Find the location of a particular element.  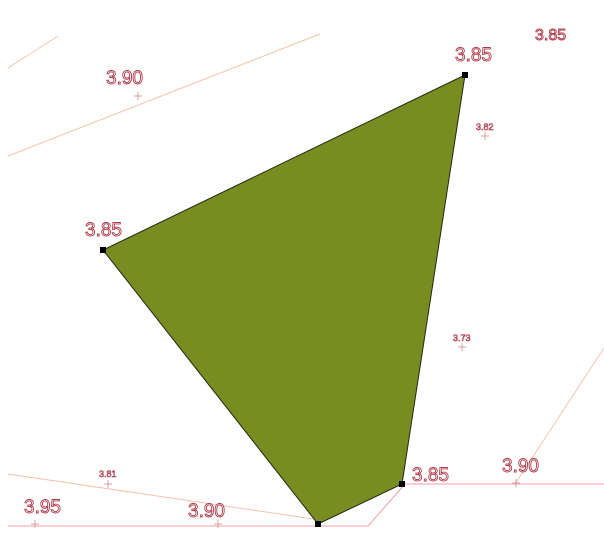

edge-label-fragment: 3.85 is located at coordinates (550, 35).